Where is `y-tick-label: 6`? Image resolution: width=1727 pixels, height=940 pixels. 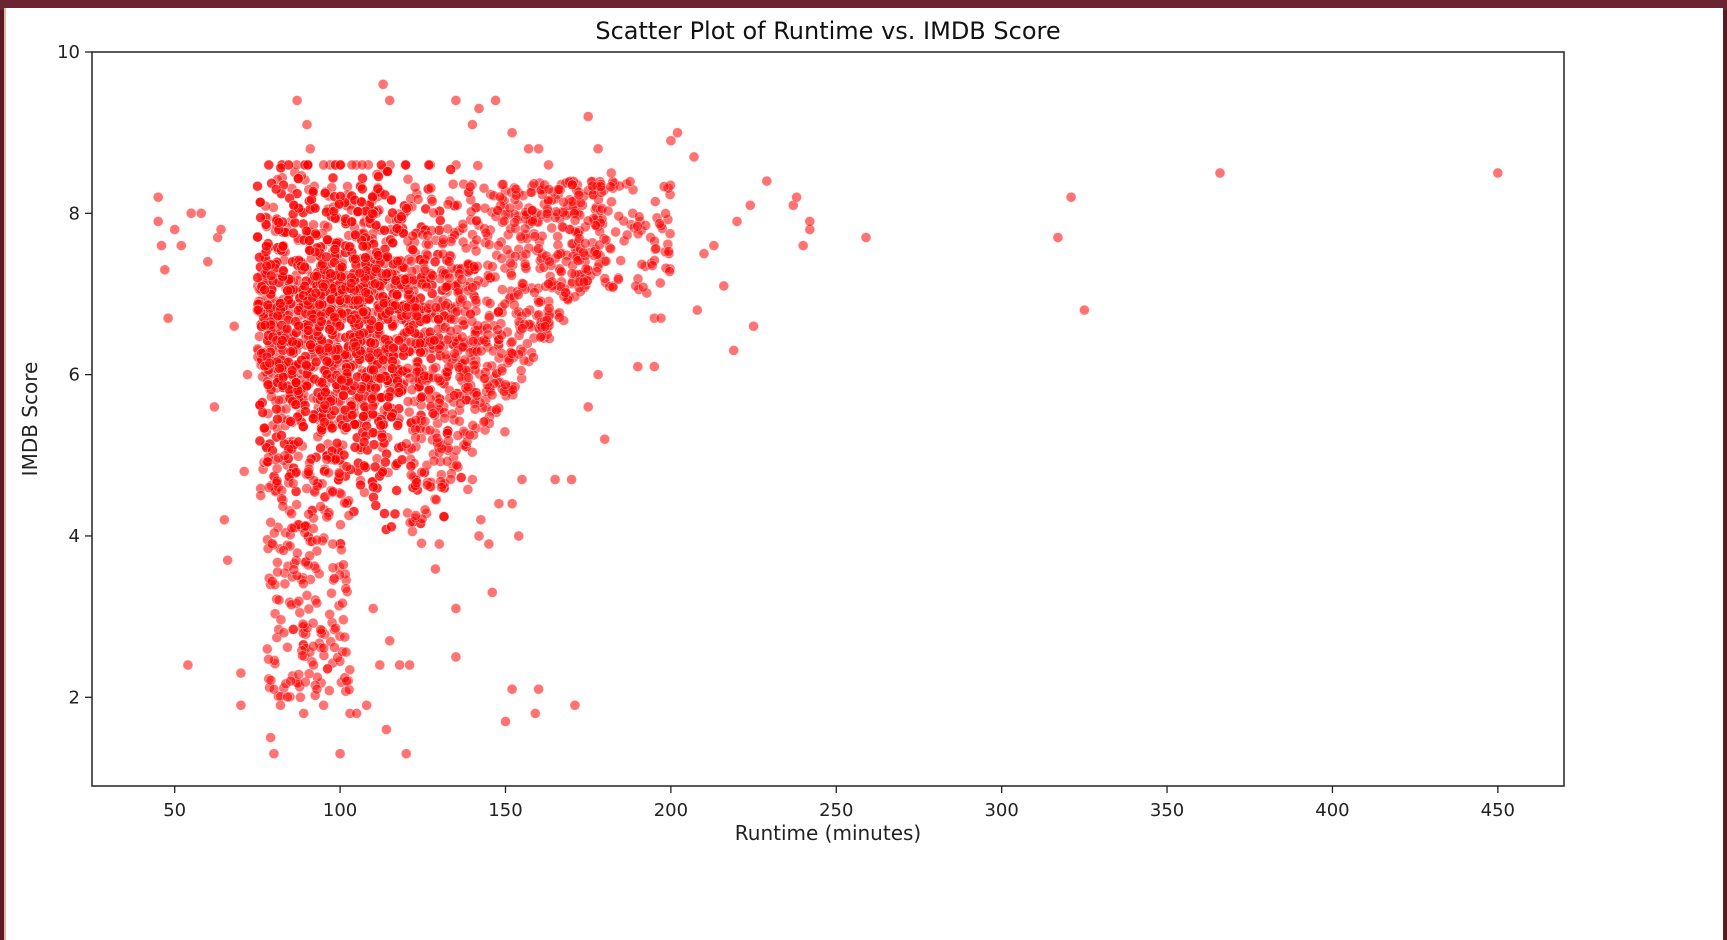
y-tick-label: 6 is located at coordinates (74, 375).